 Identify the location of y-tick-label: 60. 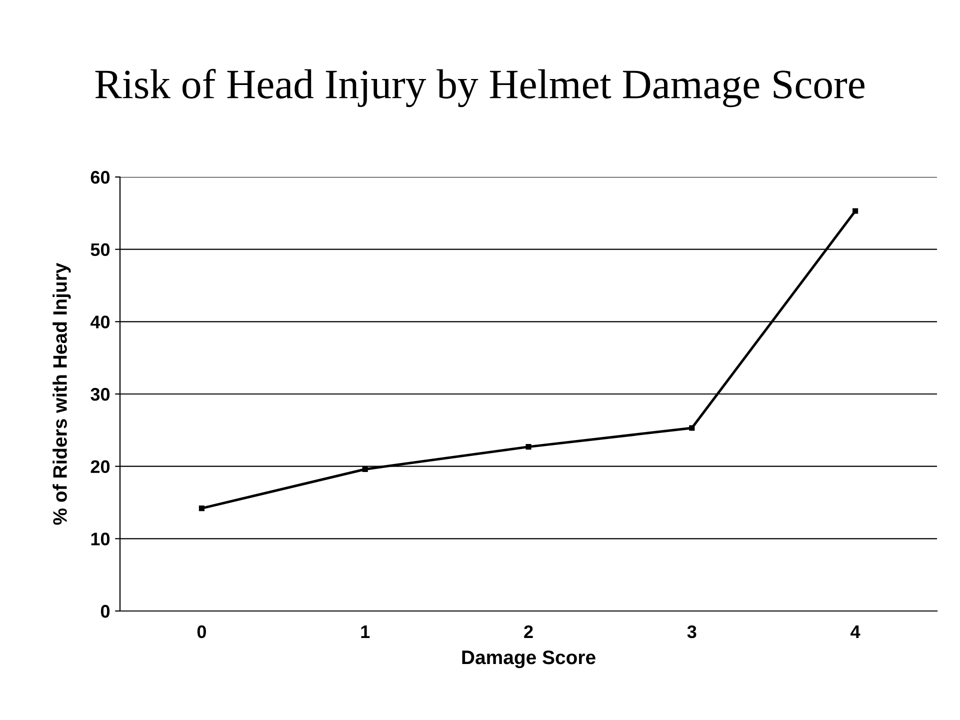
(100, 177).